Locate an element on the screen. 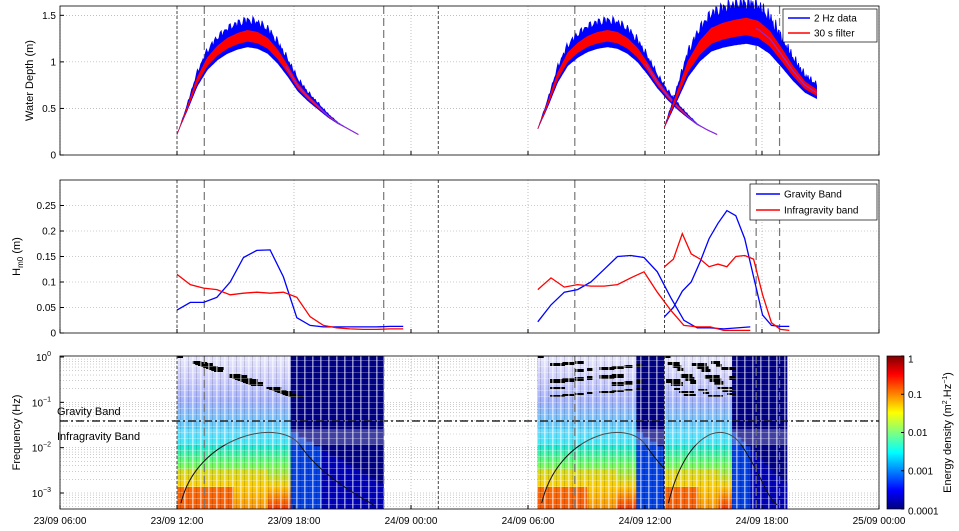  band-highlight is located at coordinates (469, 437).